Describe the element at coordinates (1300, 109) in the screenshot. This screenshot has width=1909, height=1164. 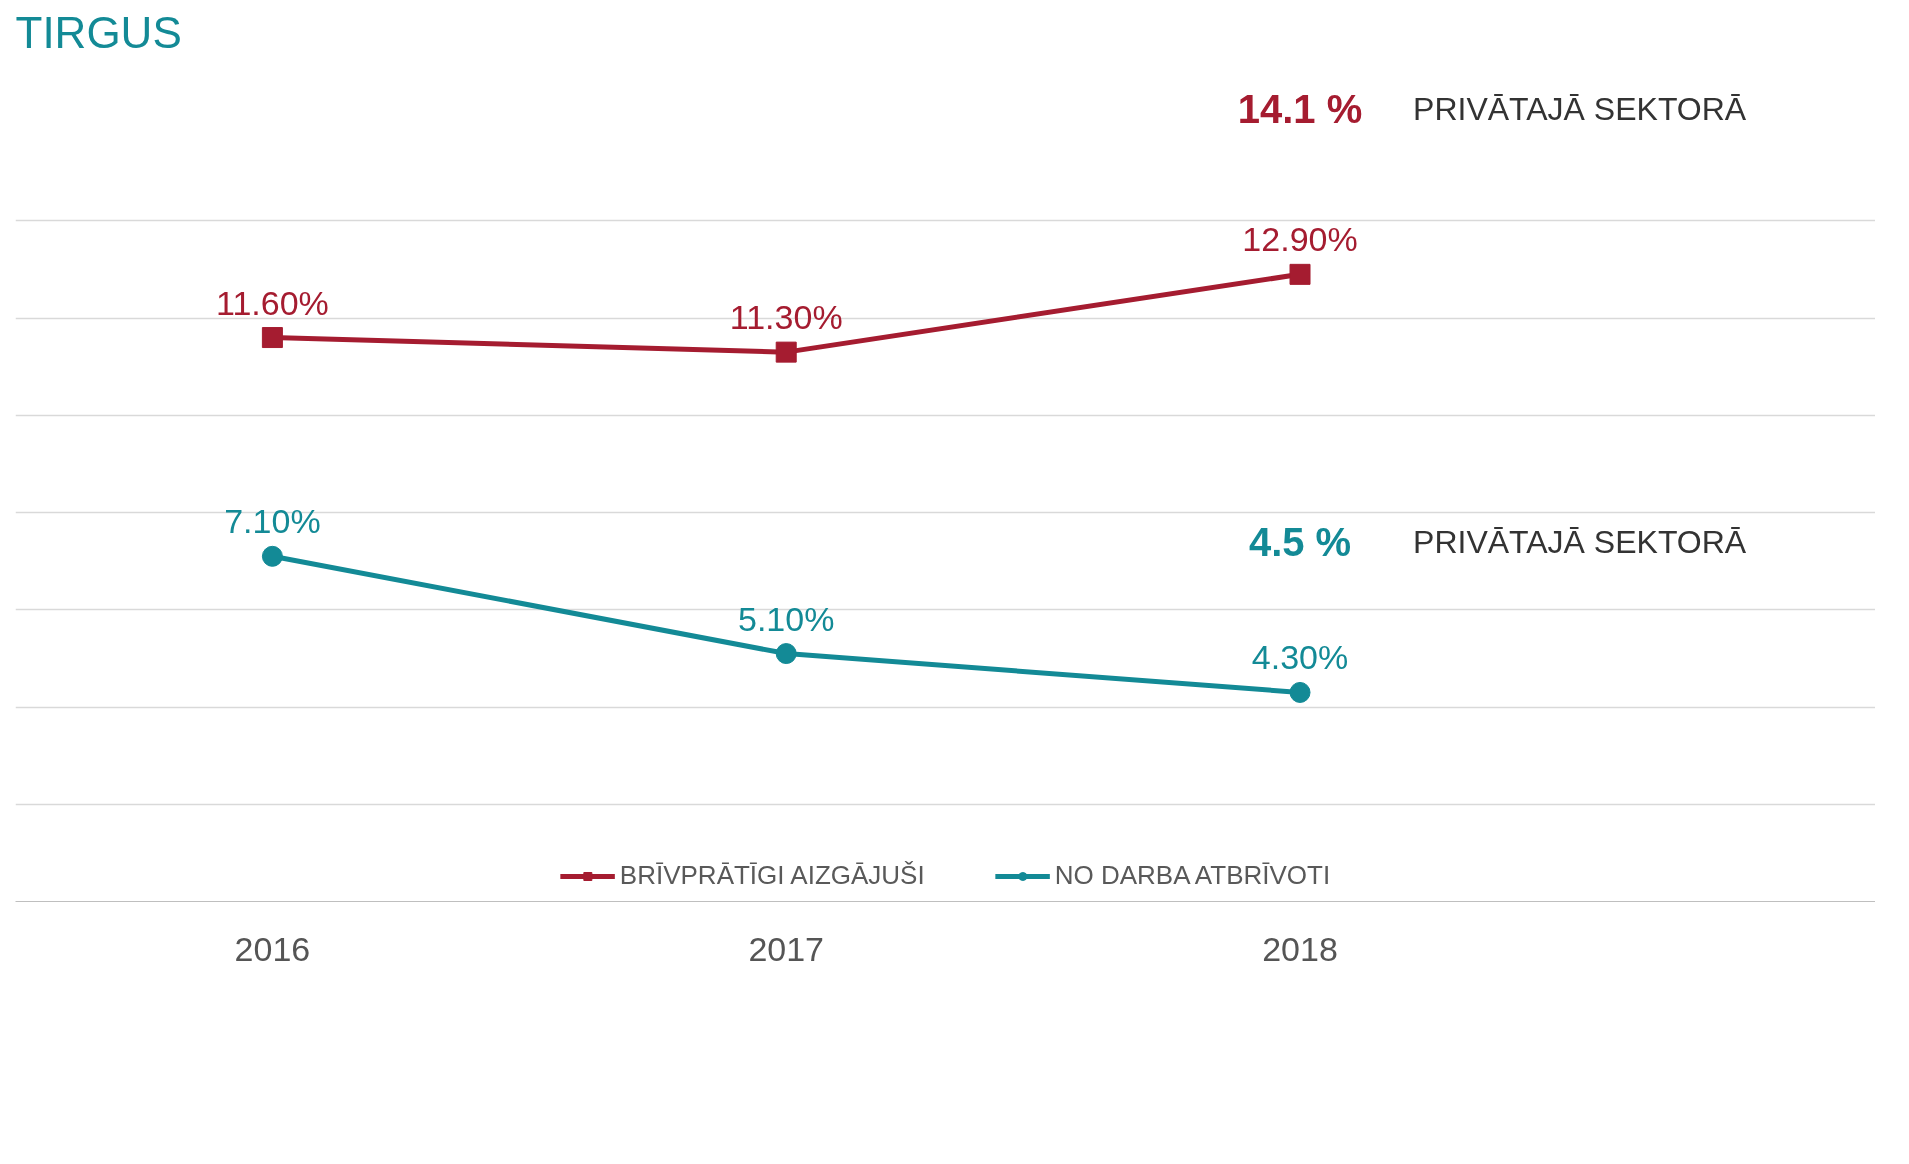
I see `text: 14.1 %` at that location.